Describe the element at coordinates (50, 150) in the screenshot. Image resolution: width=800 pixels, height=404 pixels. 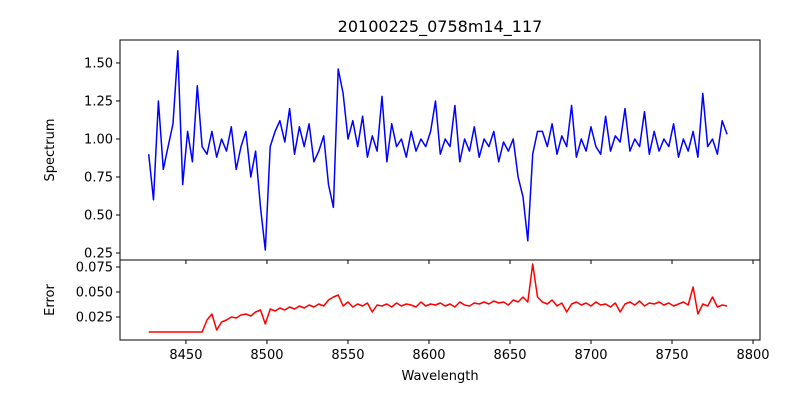
I see `spectrum-y-label: Spectrum` at that location.